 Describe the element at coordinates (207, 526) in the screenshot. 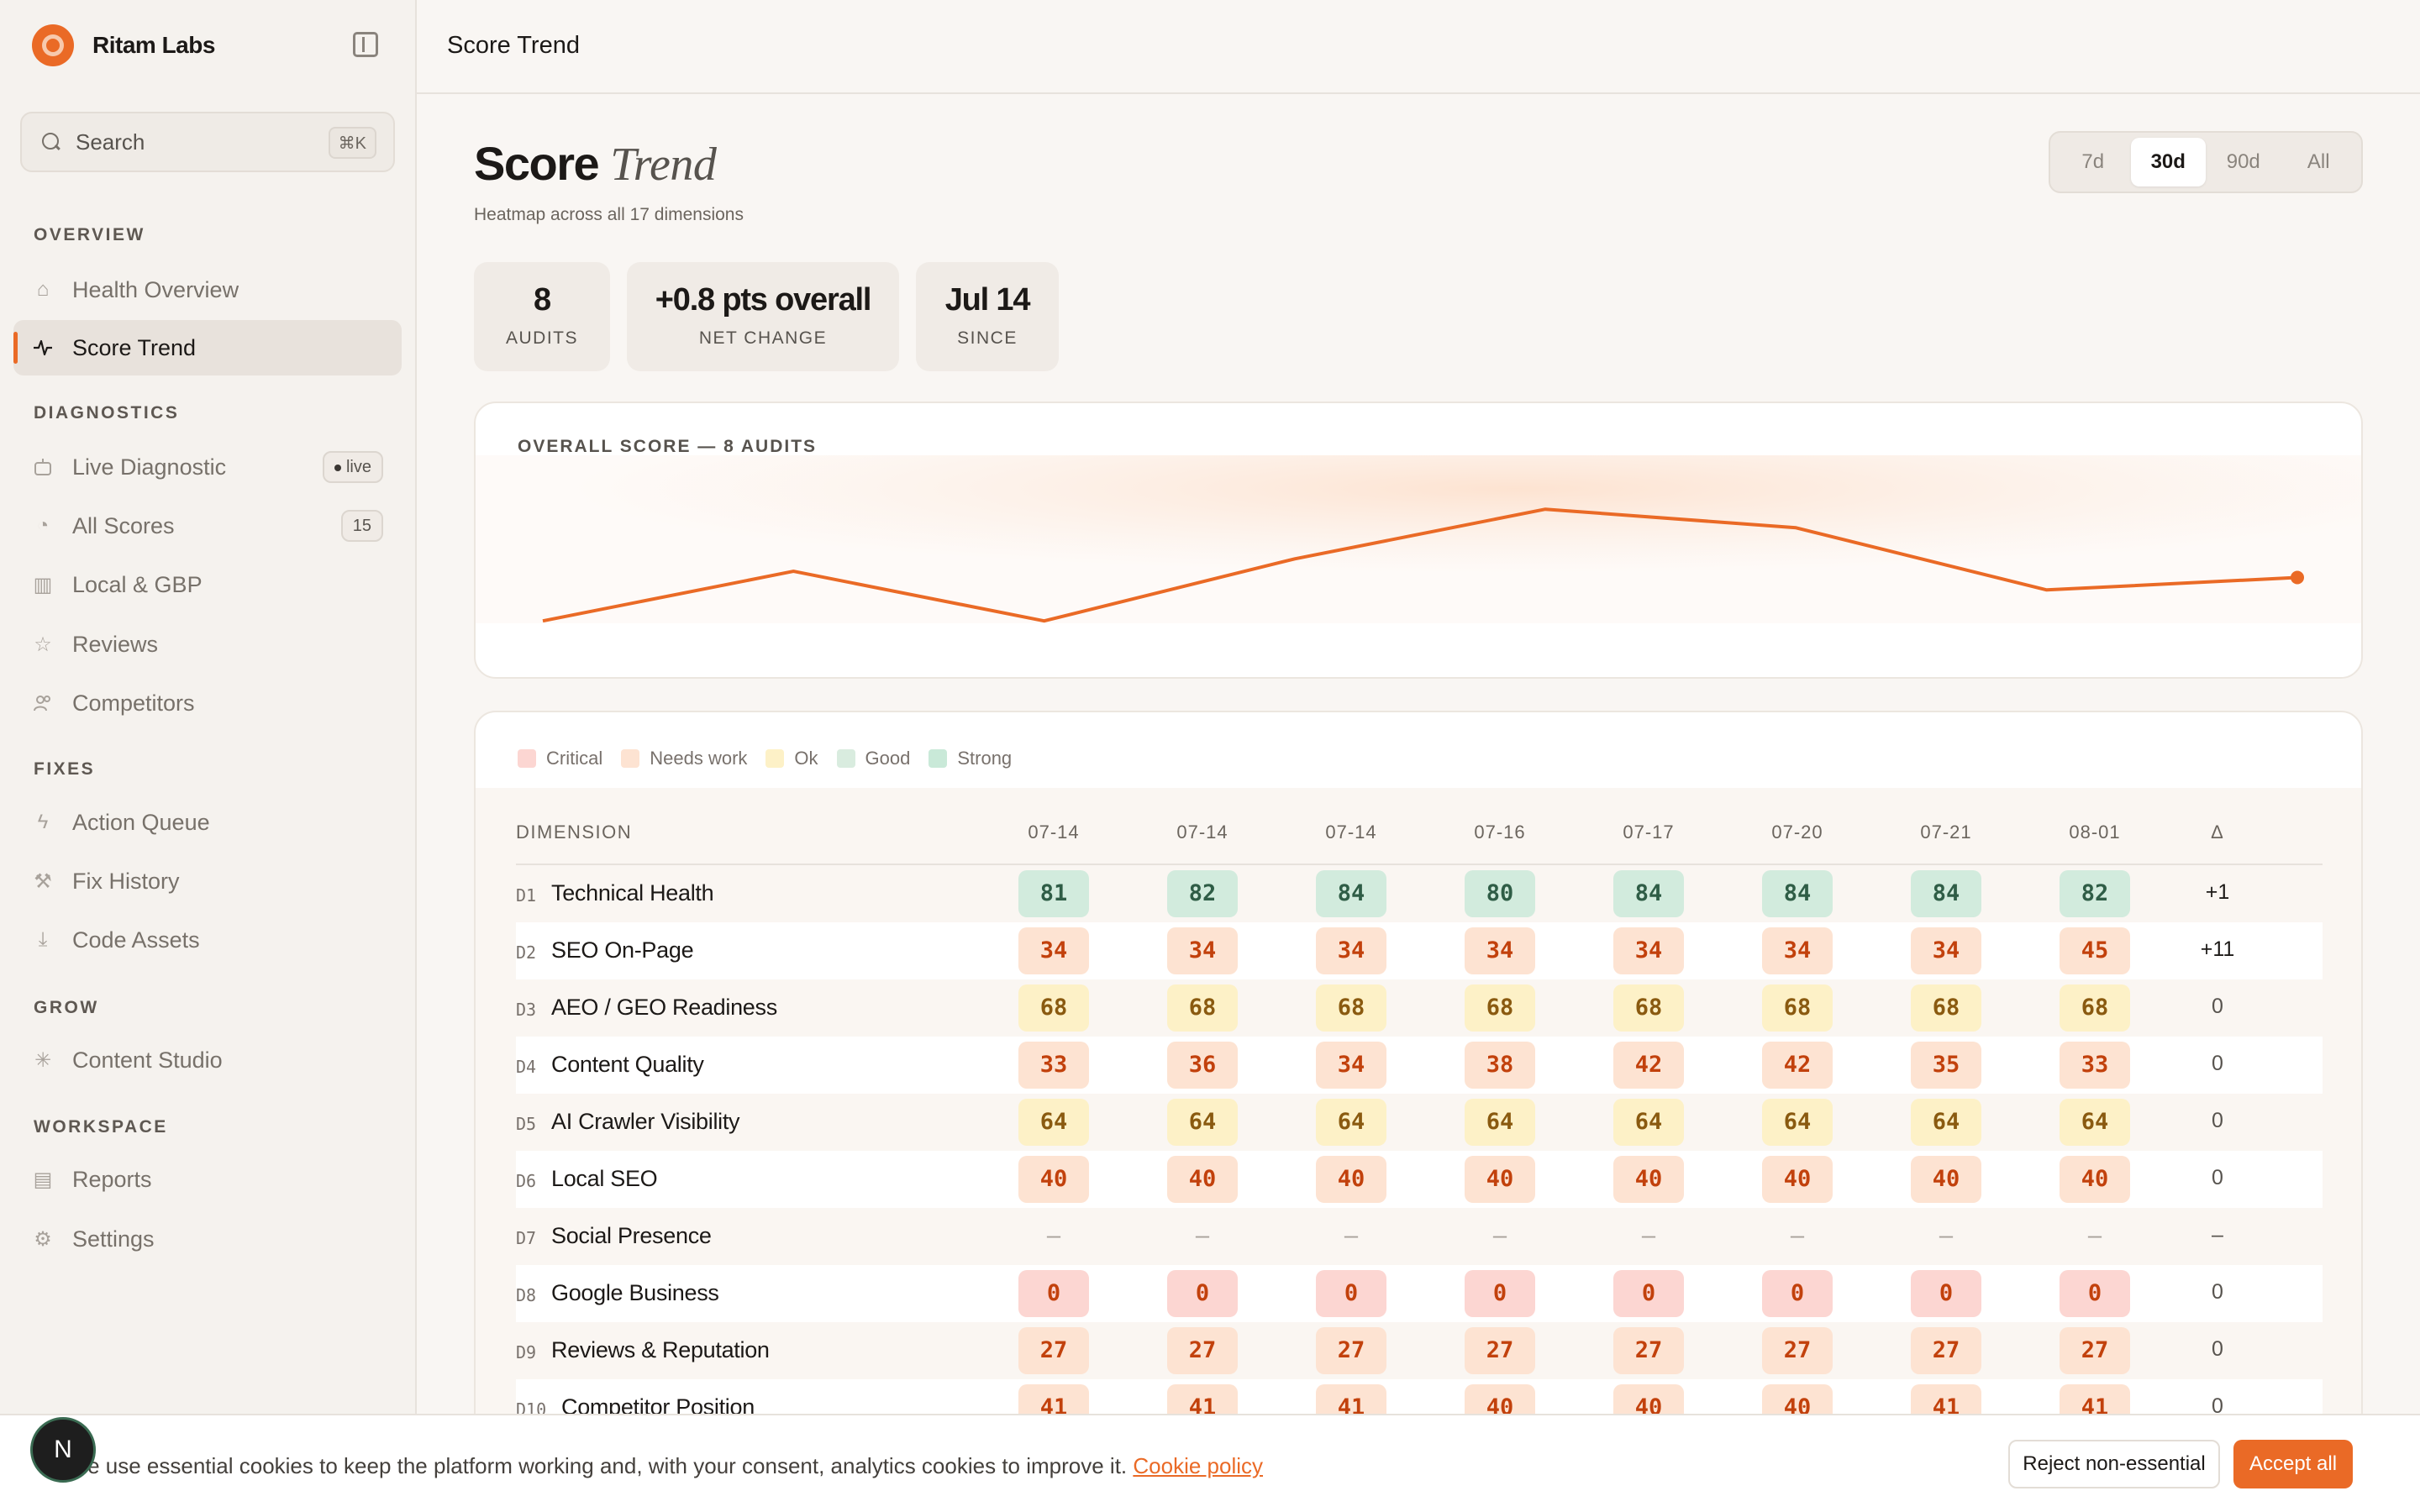

I see `sidebar-item-all-scores: ◔ All Scores 15` at that location.